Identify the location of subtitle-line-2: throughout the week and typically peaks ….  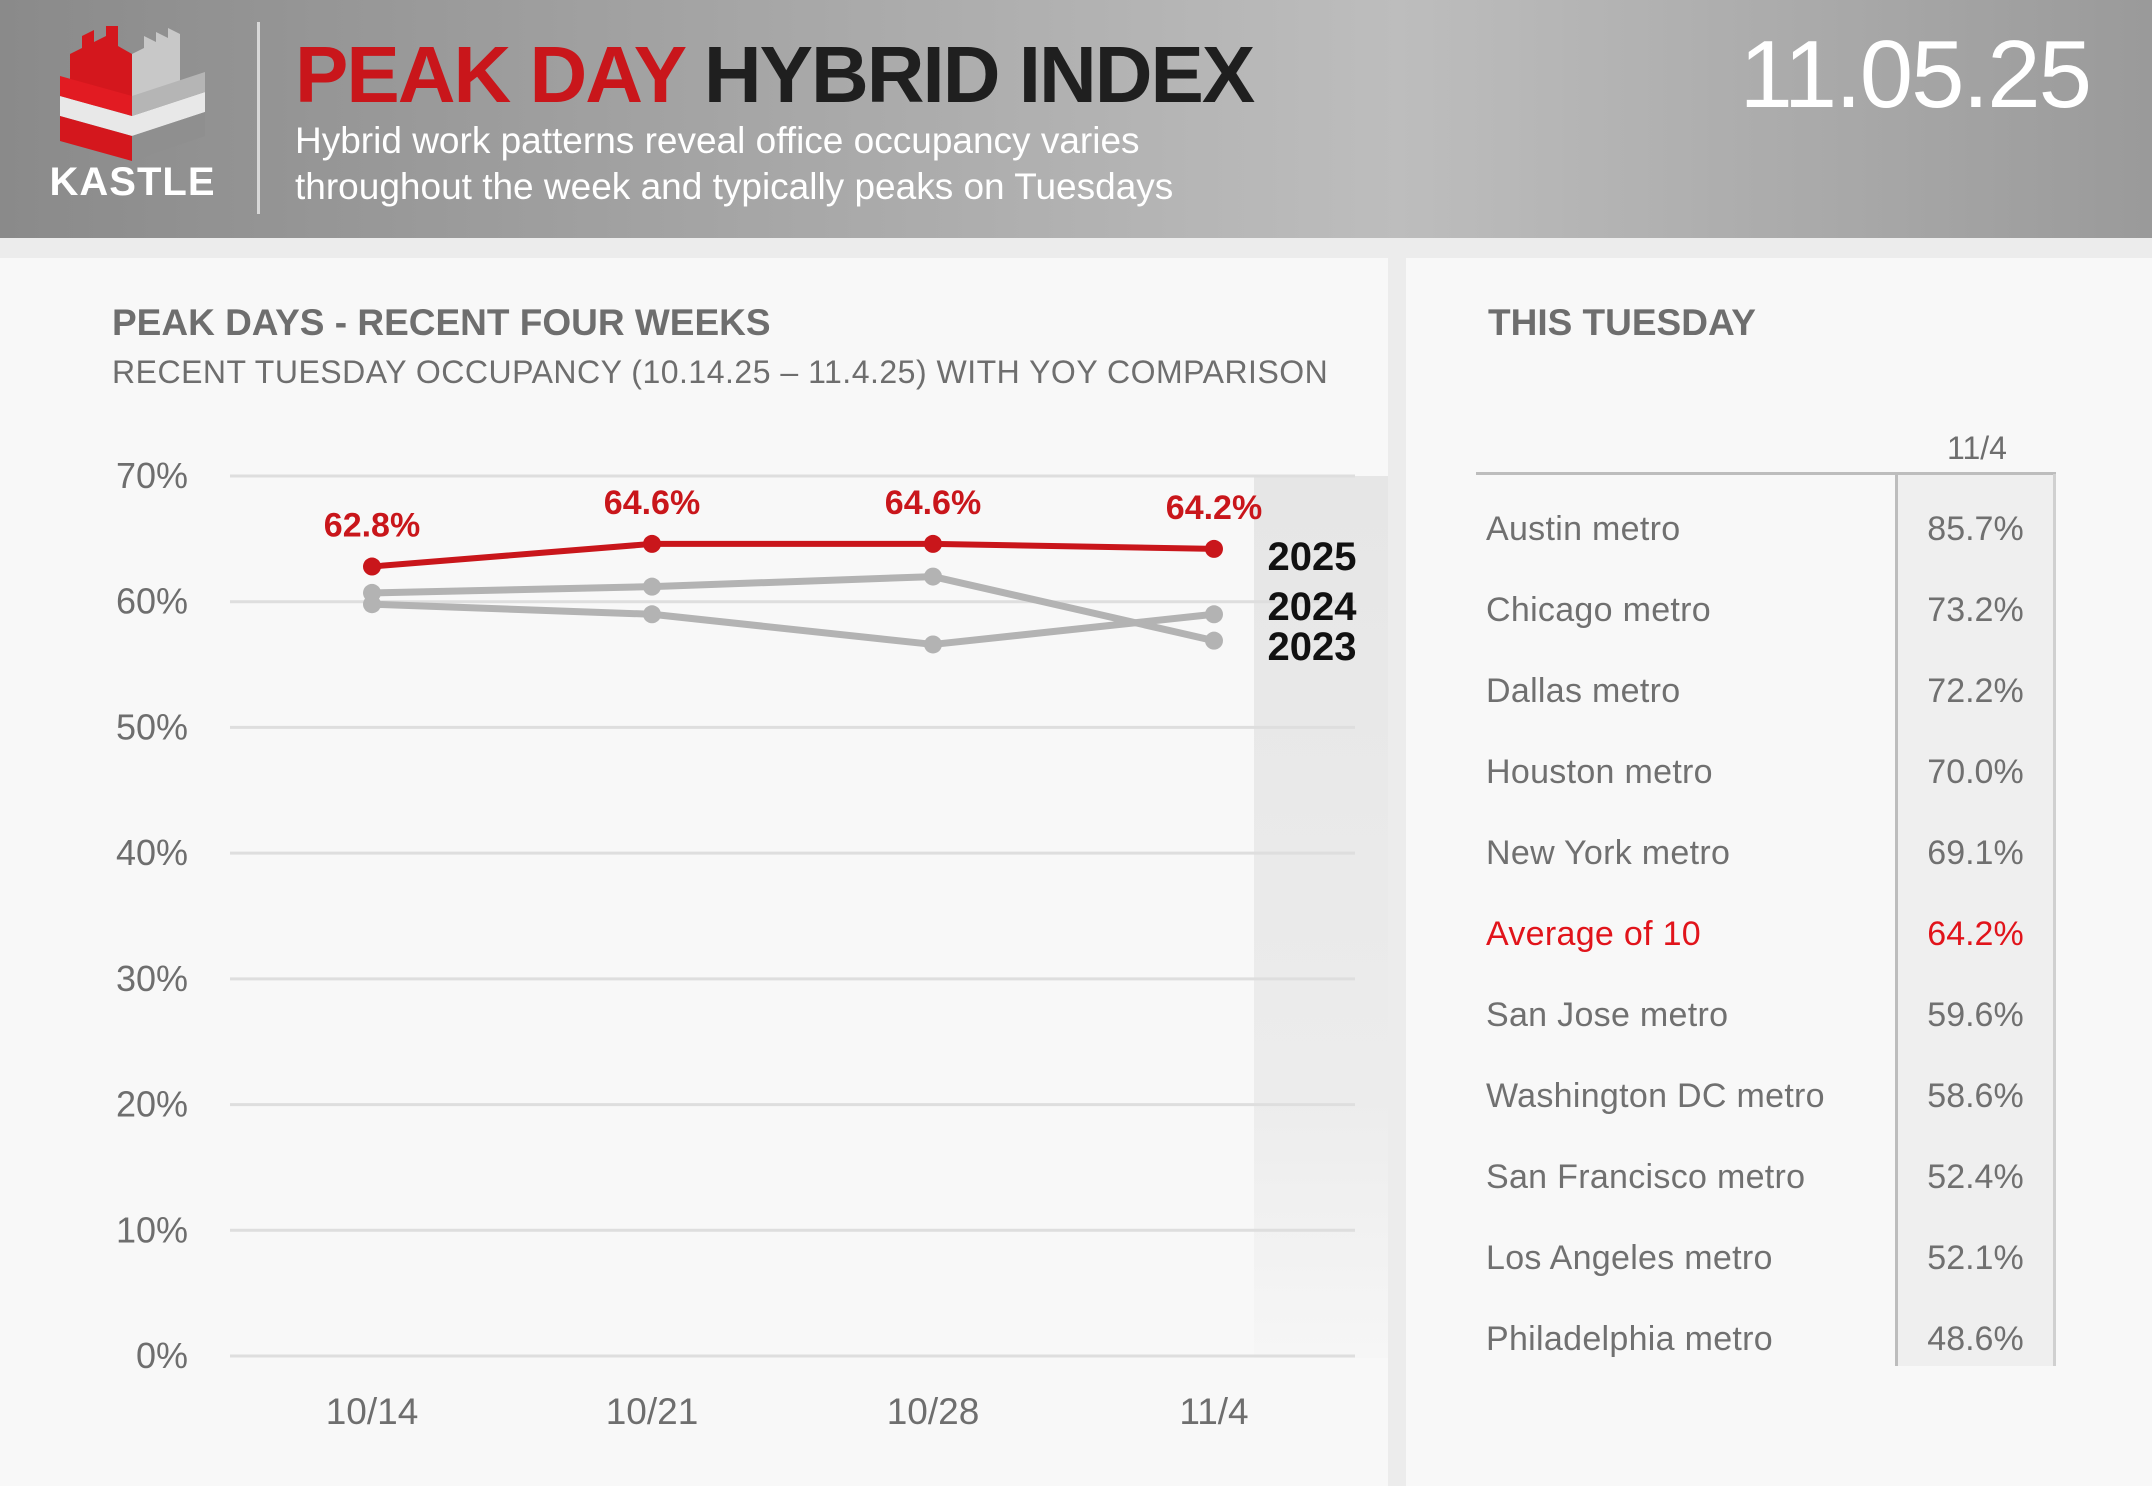
(734, 186).